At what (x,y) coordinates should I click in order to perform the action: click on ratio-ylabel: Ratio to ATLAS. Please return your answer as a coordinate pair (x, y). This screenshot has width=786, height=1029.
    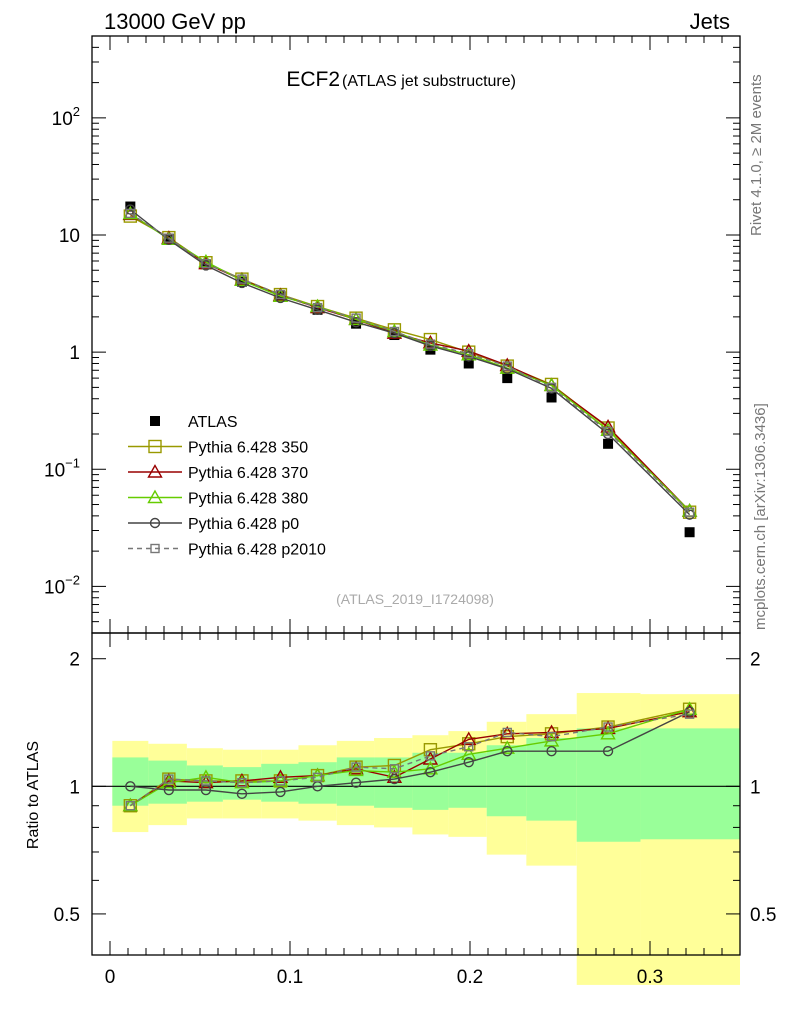
    Looking at the image, I should click on (33, 795).